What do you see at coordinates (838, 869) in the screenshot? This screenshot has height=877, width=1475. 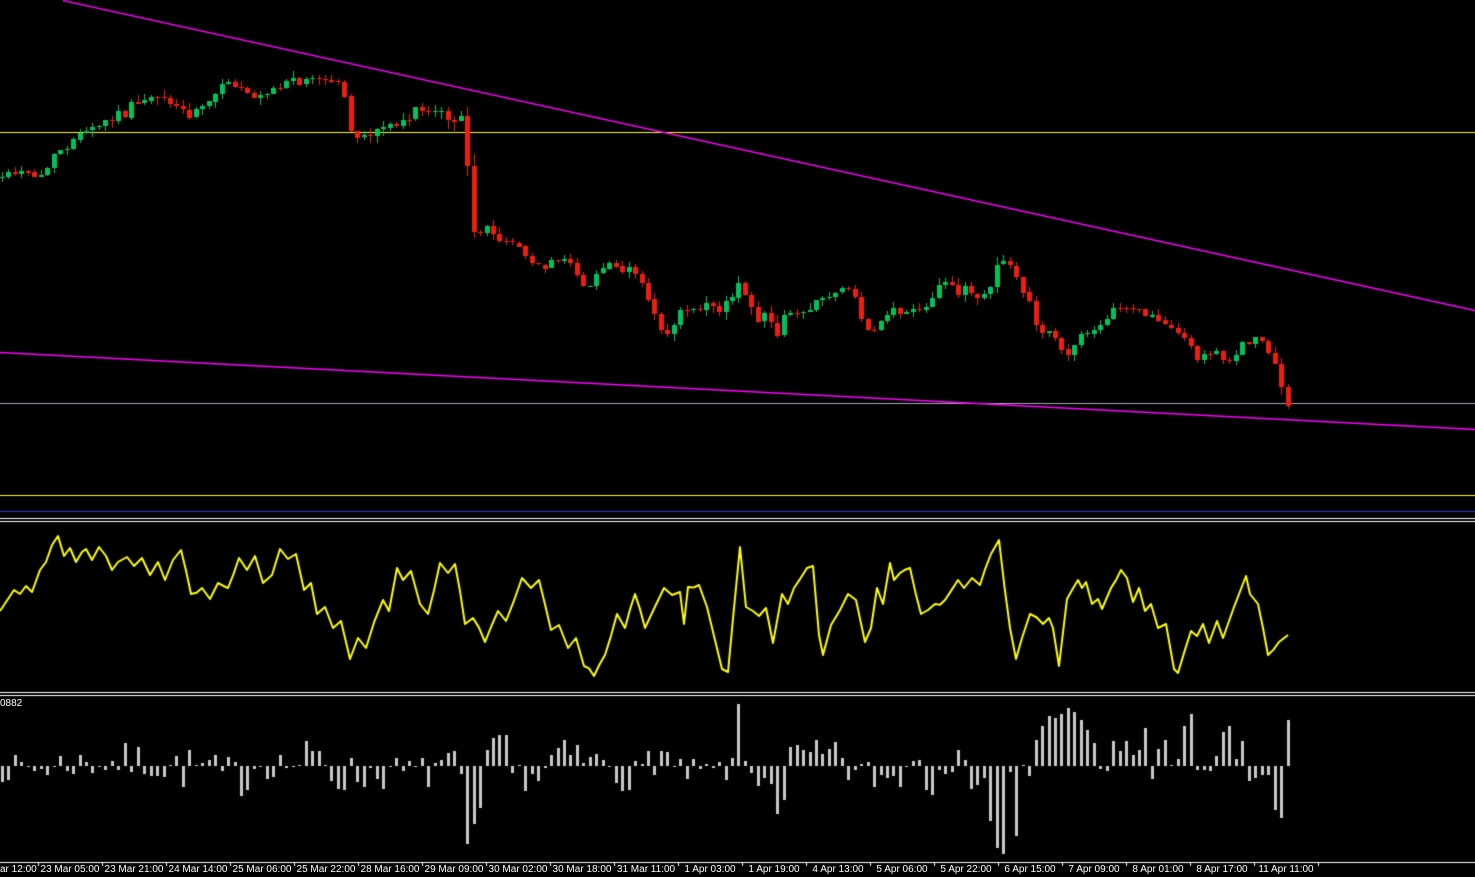 I see `time-axis-label: 4 Apr 13:00` at bounding box center [838, 869].